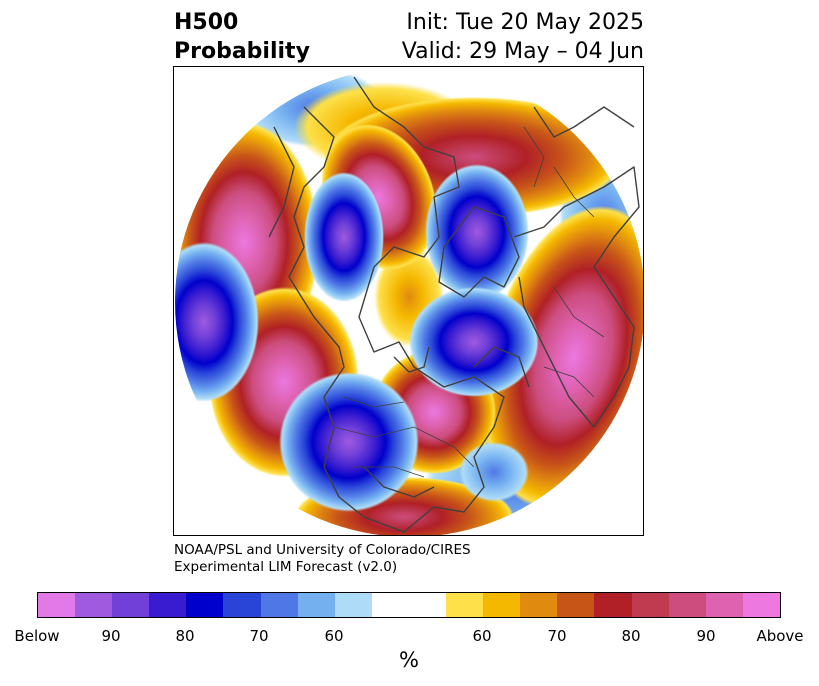 Image resolution: width=819 pixels, height=686 pixels. What do you see at coordinates (242, 51) in the screenshot?
I see `title-line-type: Probability` at bounding box center [242, 51].